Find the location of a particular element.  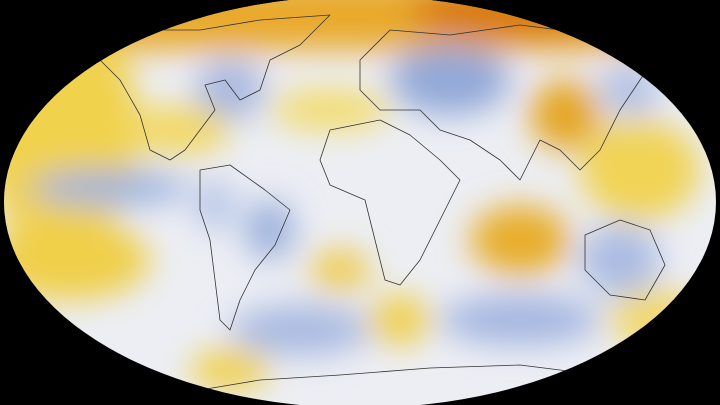

southern-cool-east is located at coordinates (520, 320).